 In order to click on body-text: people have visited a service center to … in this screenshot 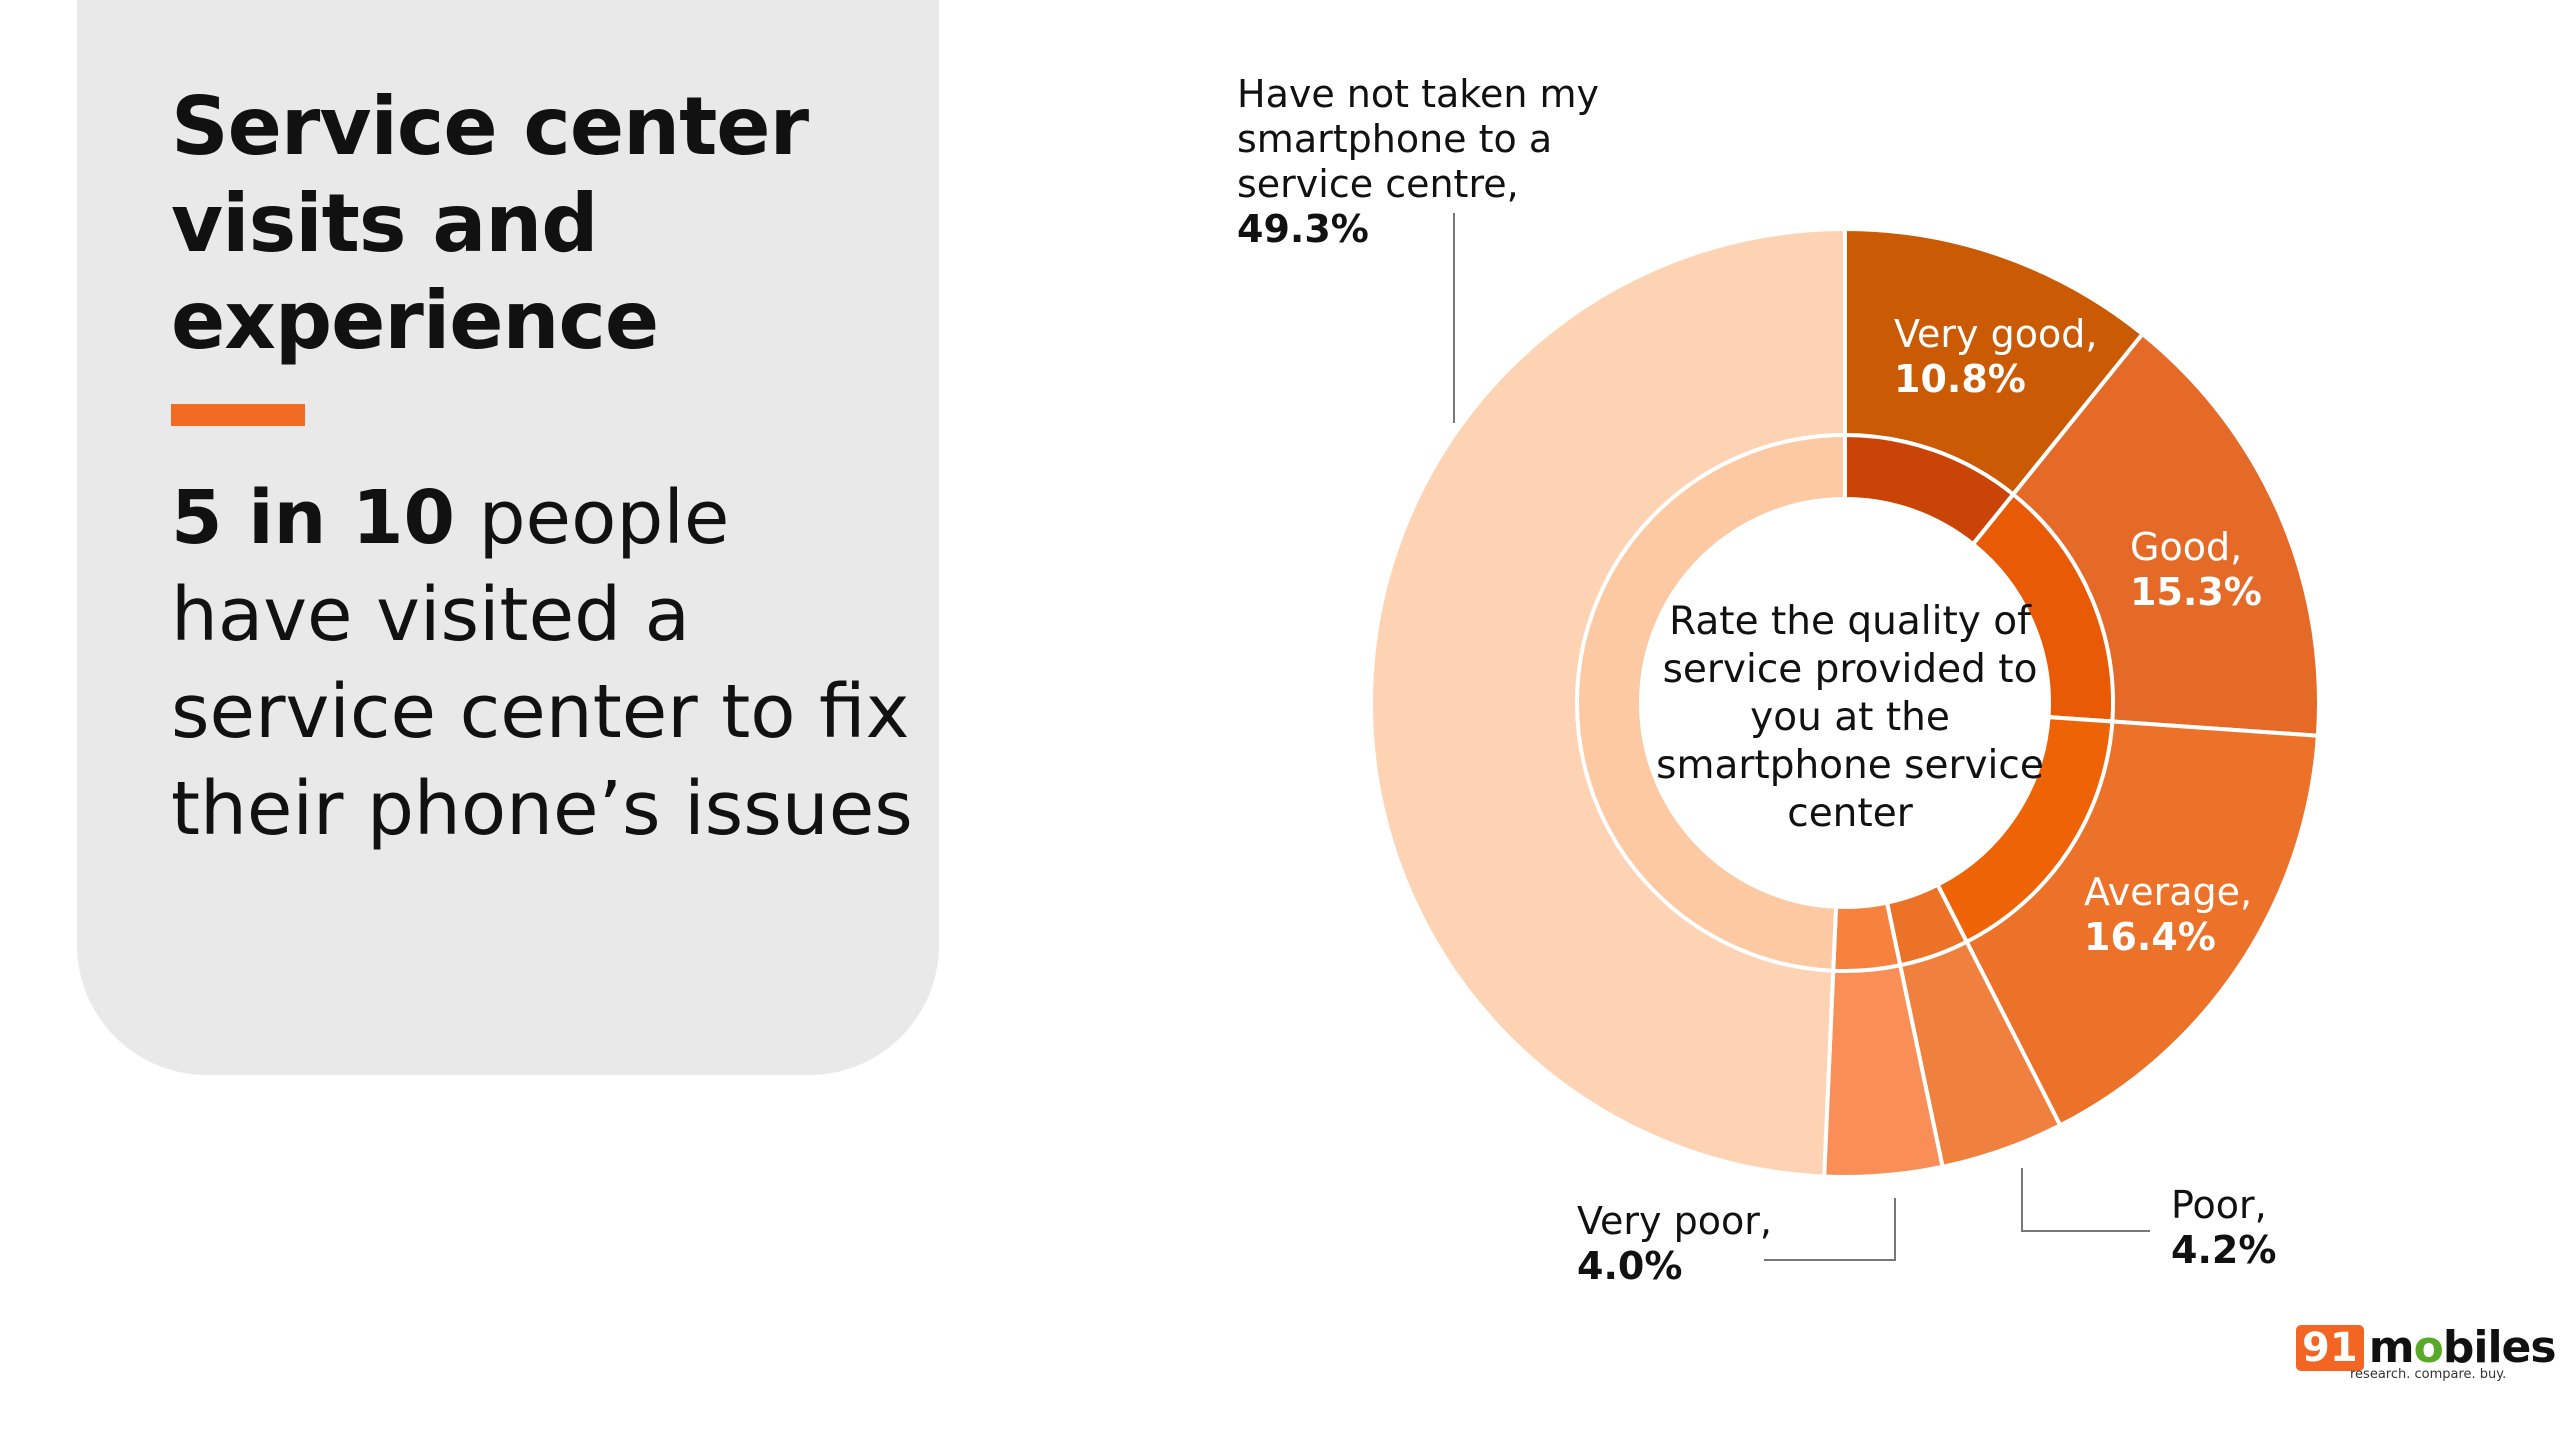, I will do `click(542, 663)`.